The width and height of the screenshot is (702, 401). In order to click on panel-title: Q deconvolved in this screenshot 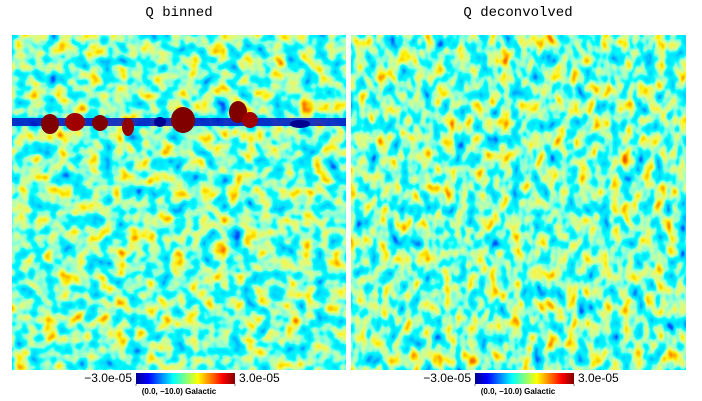, I will do `click(517, 13)`.